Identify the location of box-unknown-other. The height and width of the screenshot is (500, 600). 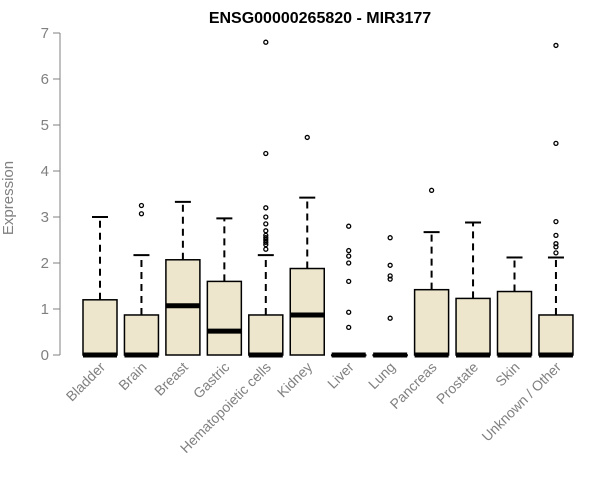
(556, 200).